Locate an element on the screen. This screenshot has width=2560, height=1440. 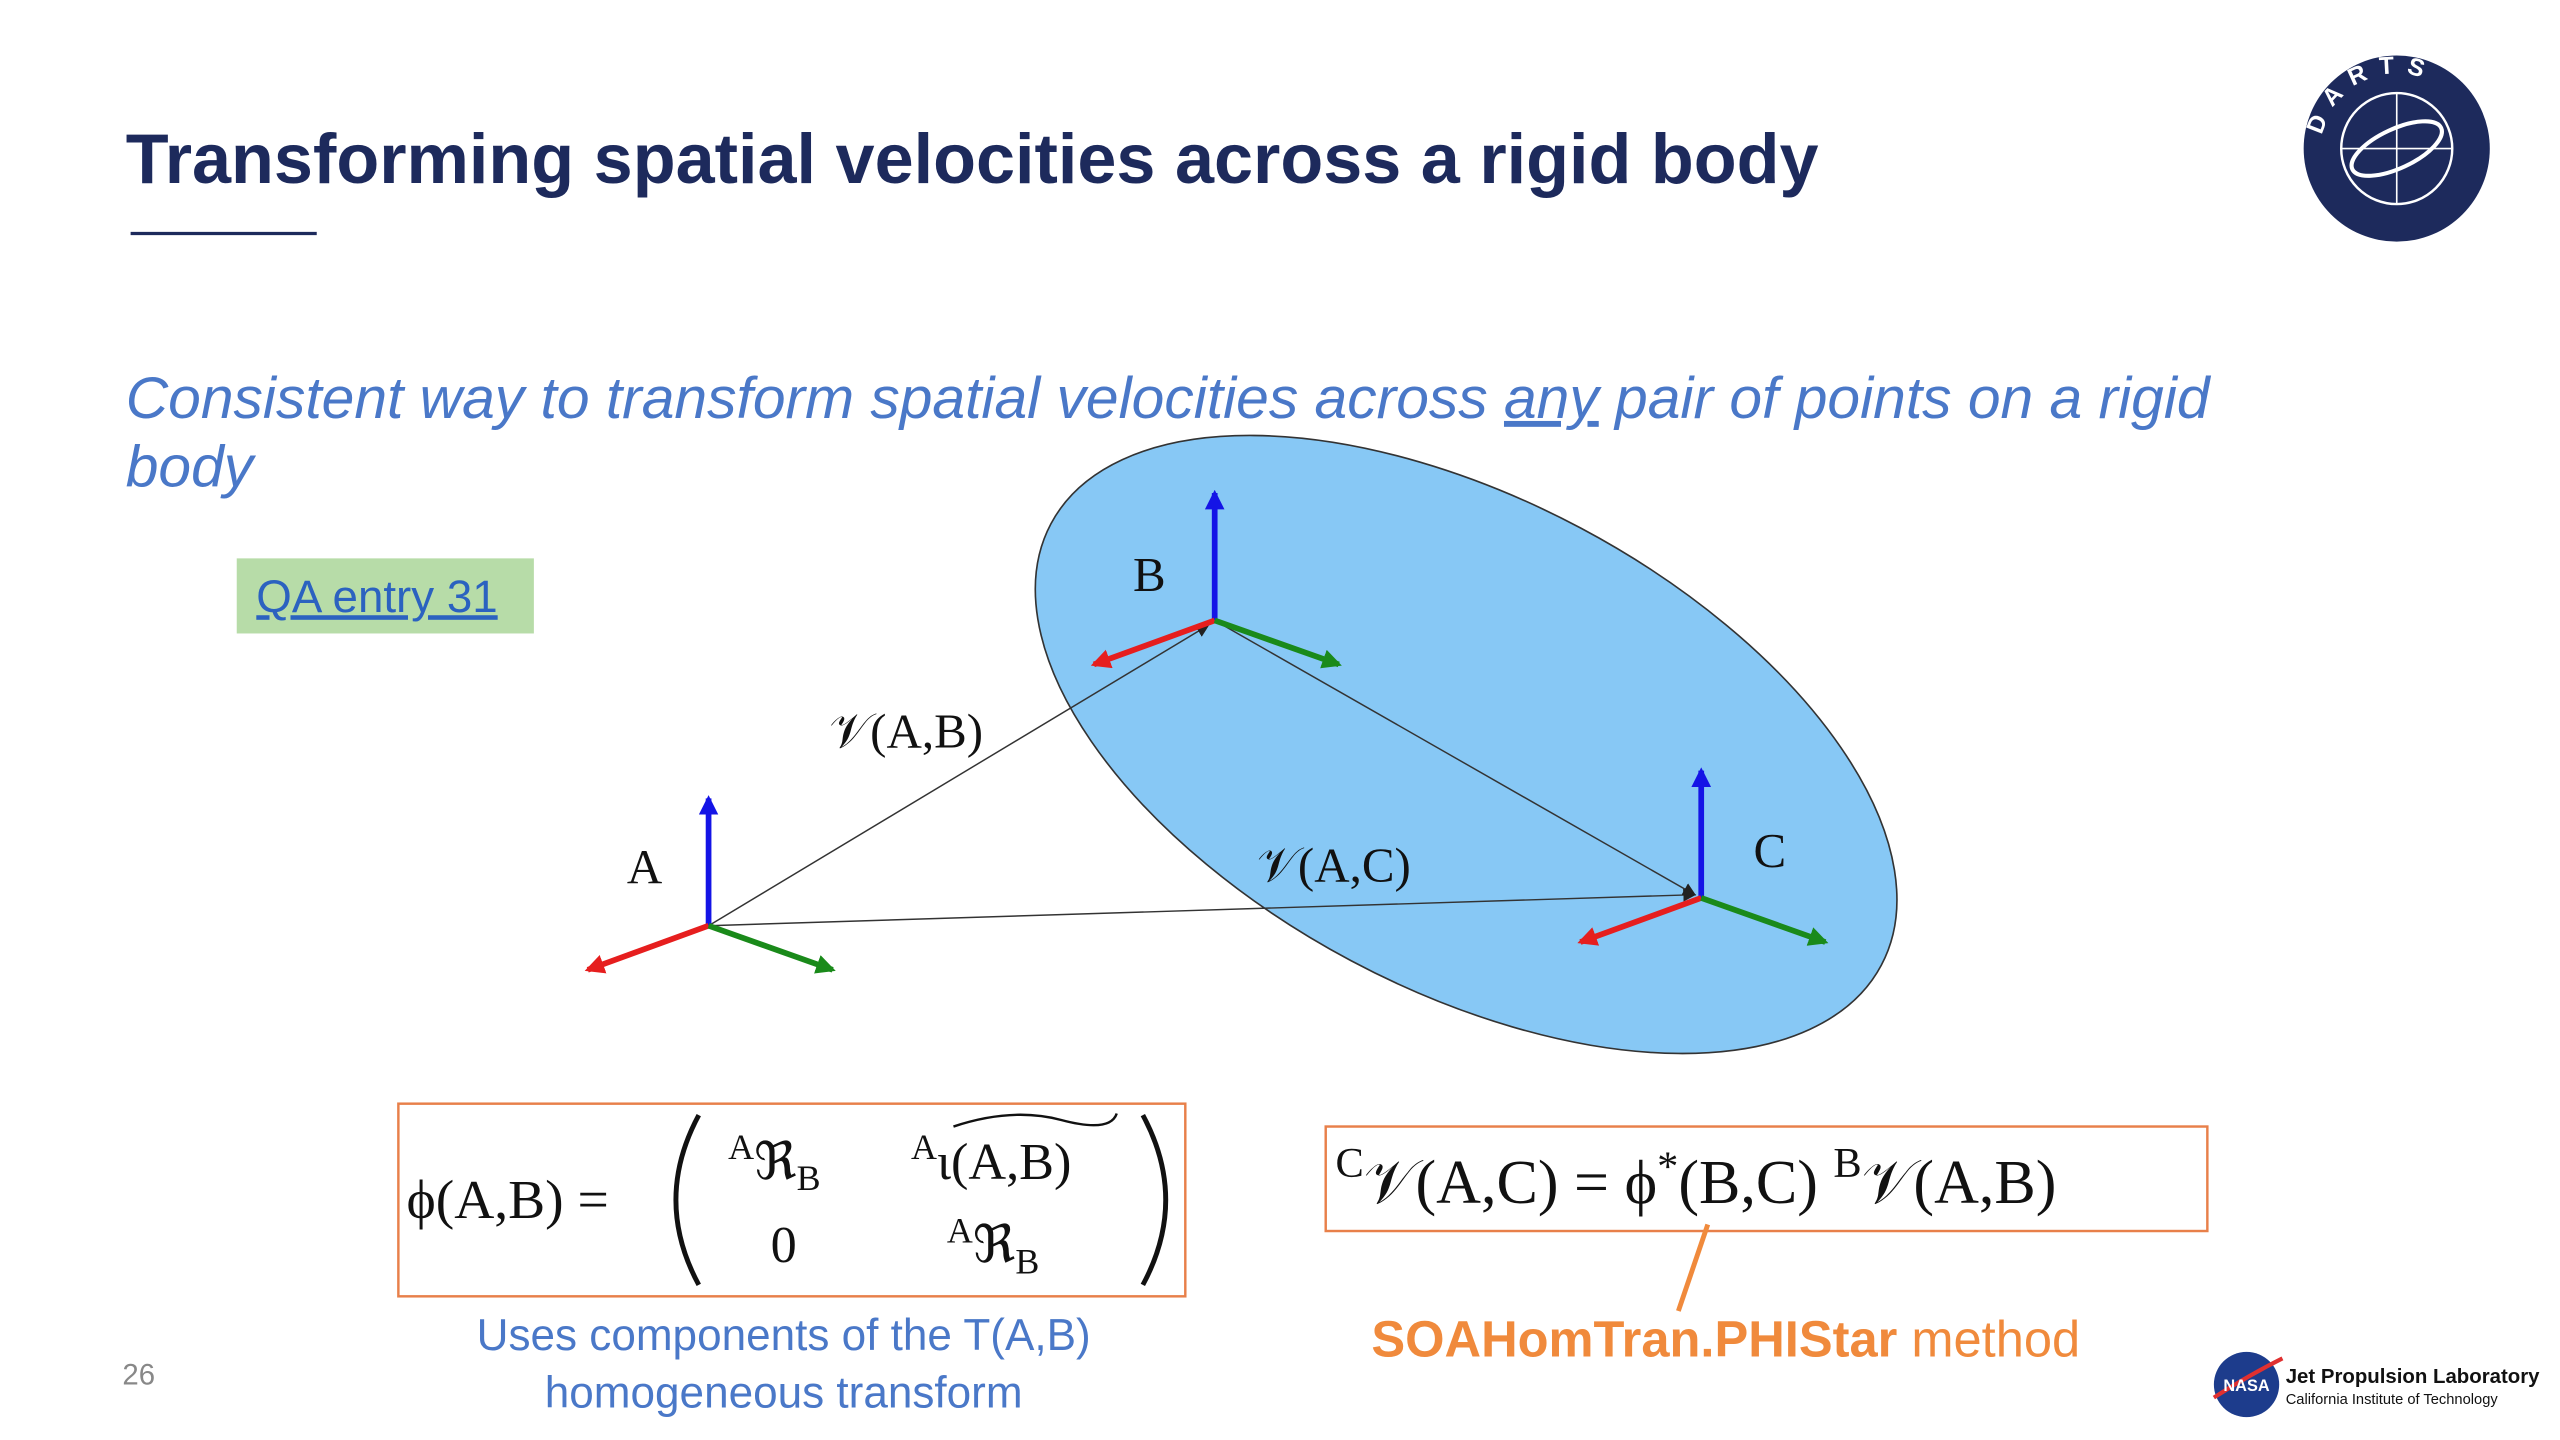
formula-sup: B is located at coordinates (1847, 1163).